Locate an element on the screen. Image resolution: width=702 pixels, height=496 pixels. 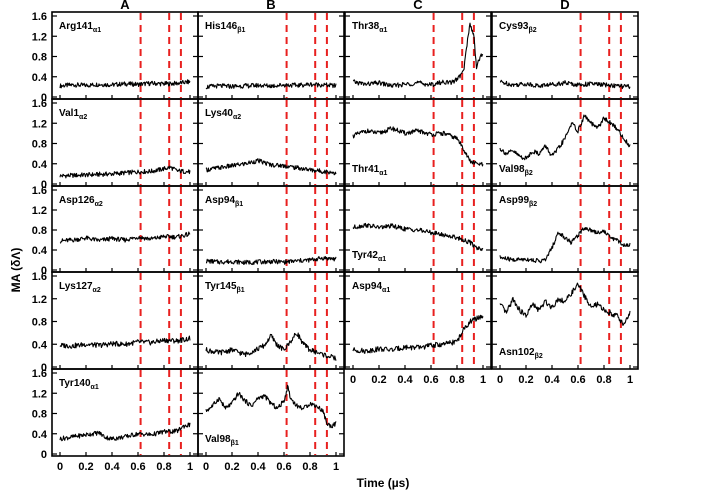
panel-3-1: Val98β2 is located at coordinates (565, 142).